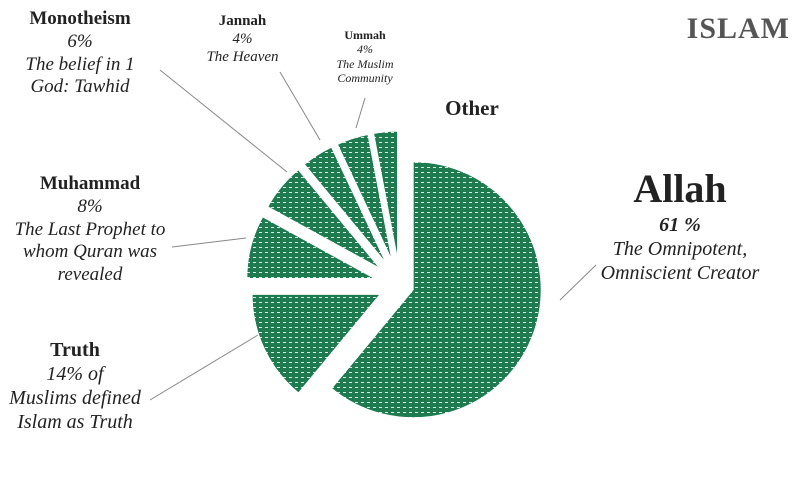  Describe the element at coordinates (242, 57) in the screenshot. I see `description: The Heaven` at that location.